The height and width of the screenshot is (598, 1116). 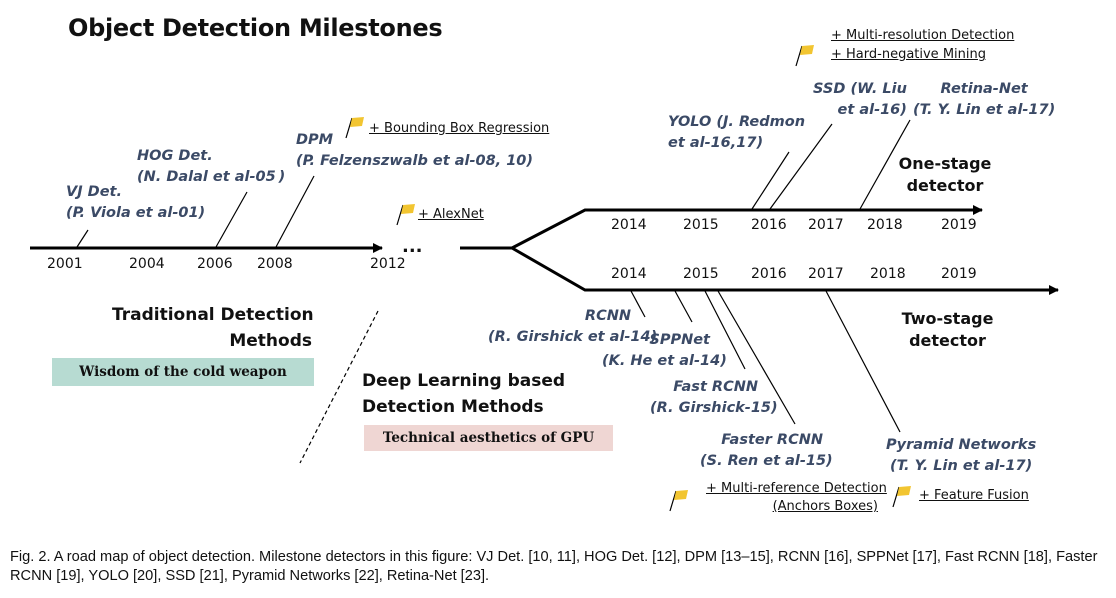 I want to click on detector-pyramid-networks: Pyramid Networks (T. Y. Lin et al-17), so click(x=961, y=455).